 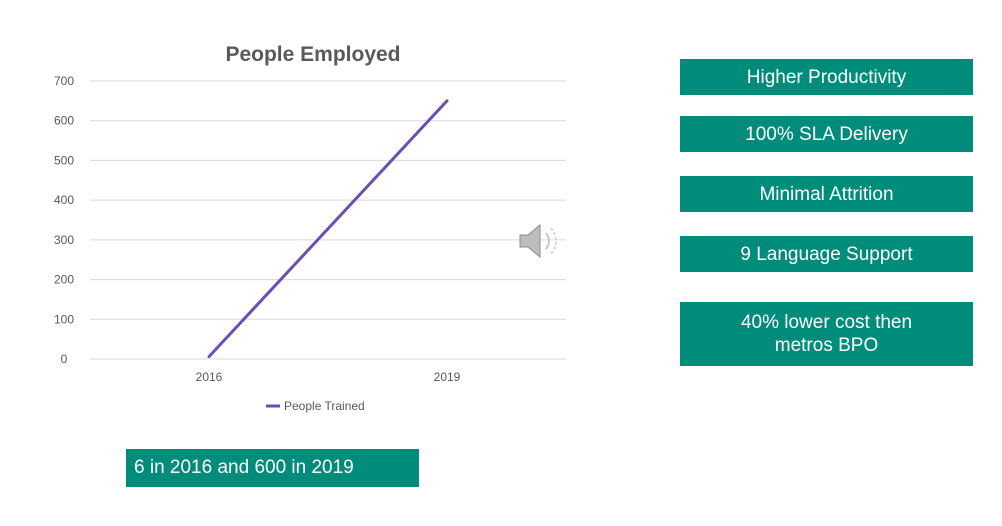 I want to click on feature-minimal-attrition: Minimal Attrition, so click(x=826, y=194).